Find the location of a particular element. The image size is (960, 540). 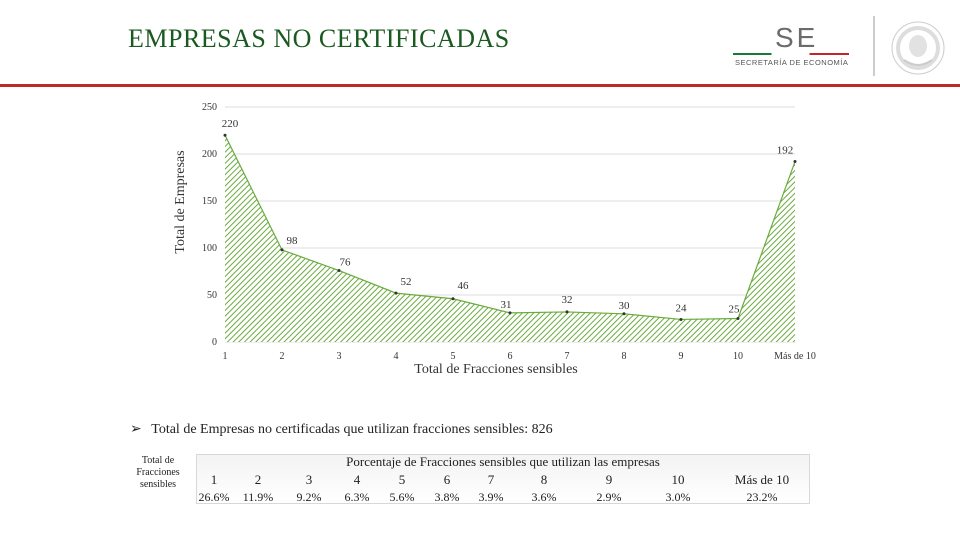

x-tick-label: 3 is located at coordinates (339, 356).